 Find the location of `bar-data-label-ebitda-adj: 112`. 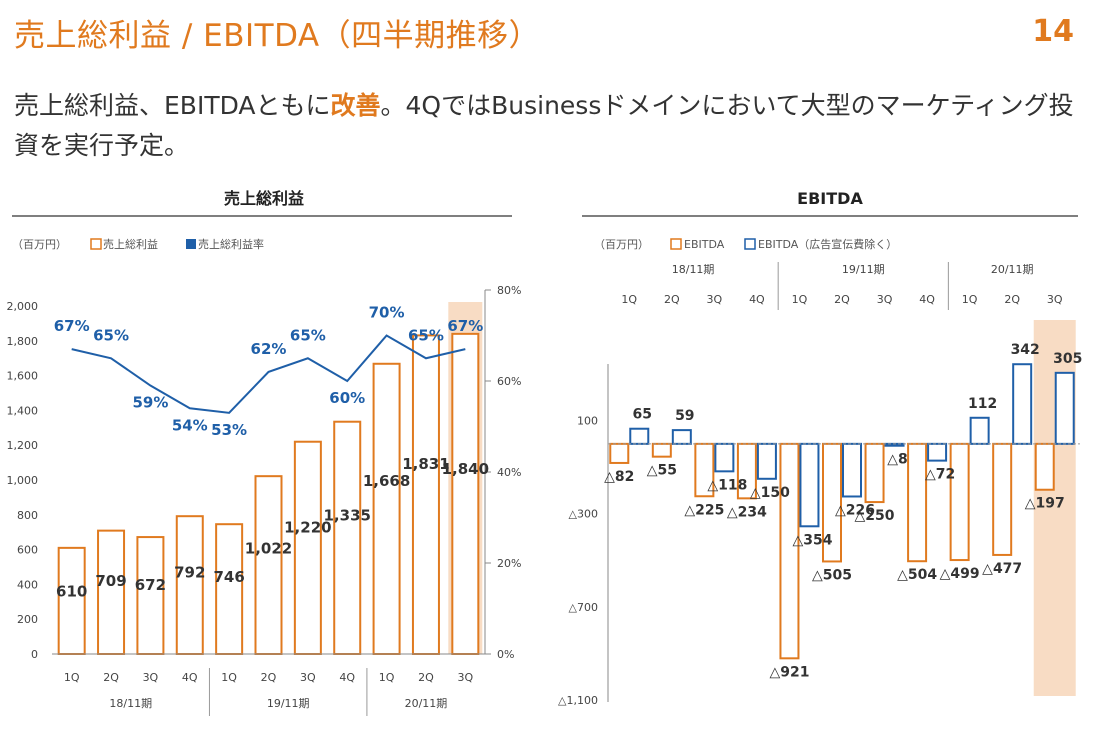

bar-data-label-ebitda-adj: 112 is located at coordinates (982, 404).